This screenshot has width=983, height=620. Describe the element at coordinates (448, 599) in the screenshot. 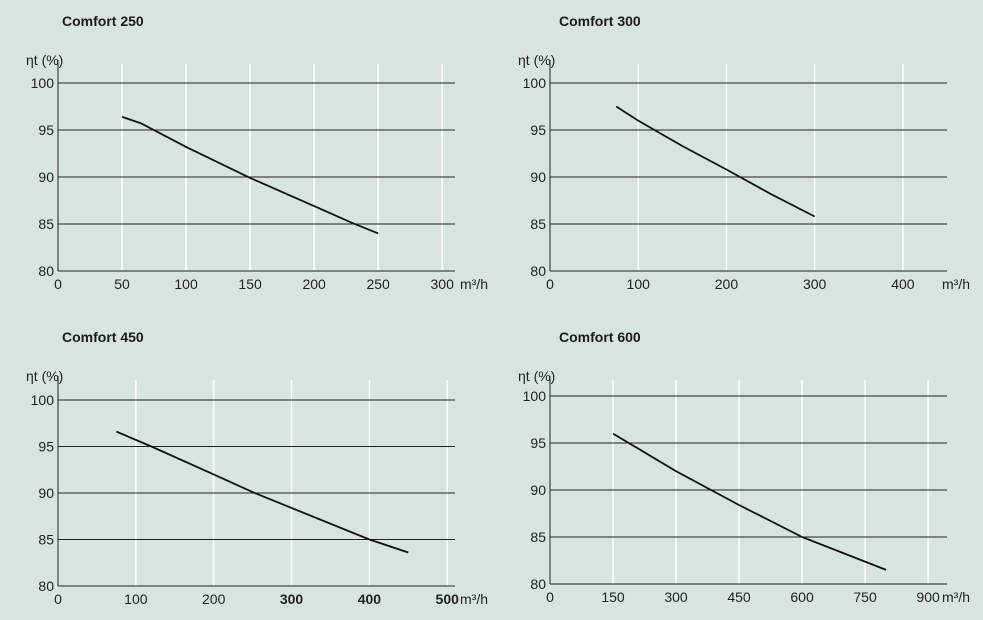

I see `x-tick-label: 500` at that location.